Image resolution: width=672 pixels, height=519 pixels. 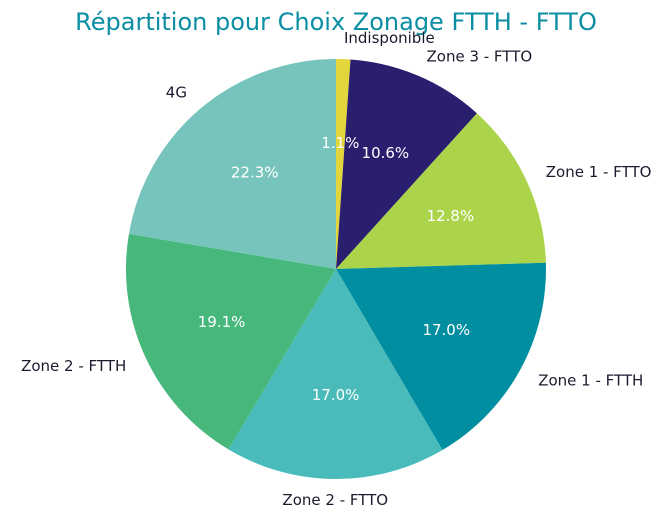 I want to click on pie-slice-zone-3-ftto, so click(x=406, y=164).